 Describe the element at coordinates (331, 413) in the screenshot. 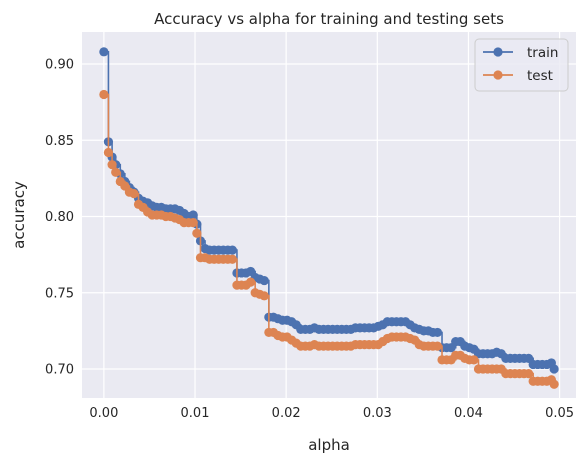

I see `x-tick-labels: 0.00 0.01 0.02 0.03 0.04 0.05` at that location.